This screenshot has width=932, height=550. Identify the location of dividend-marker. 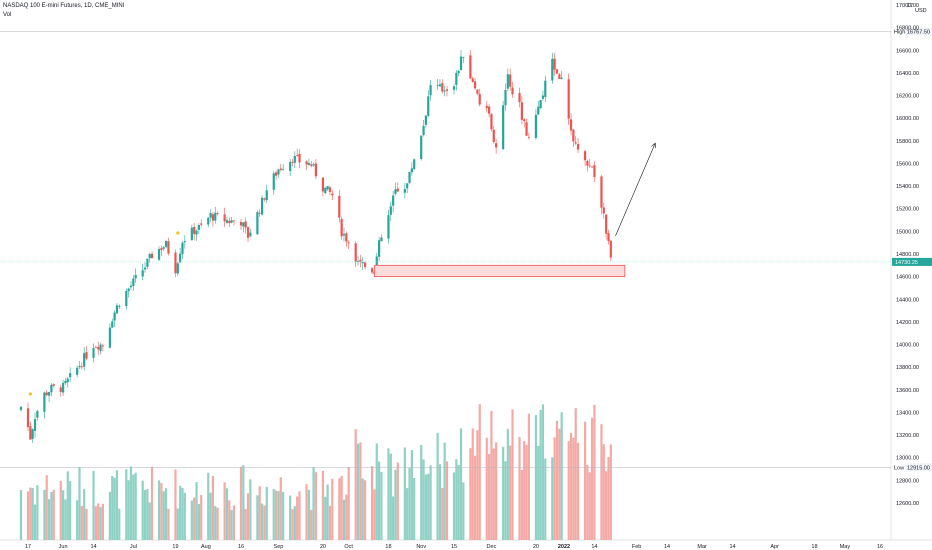
(30, 394).